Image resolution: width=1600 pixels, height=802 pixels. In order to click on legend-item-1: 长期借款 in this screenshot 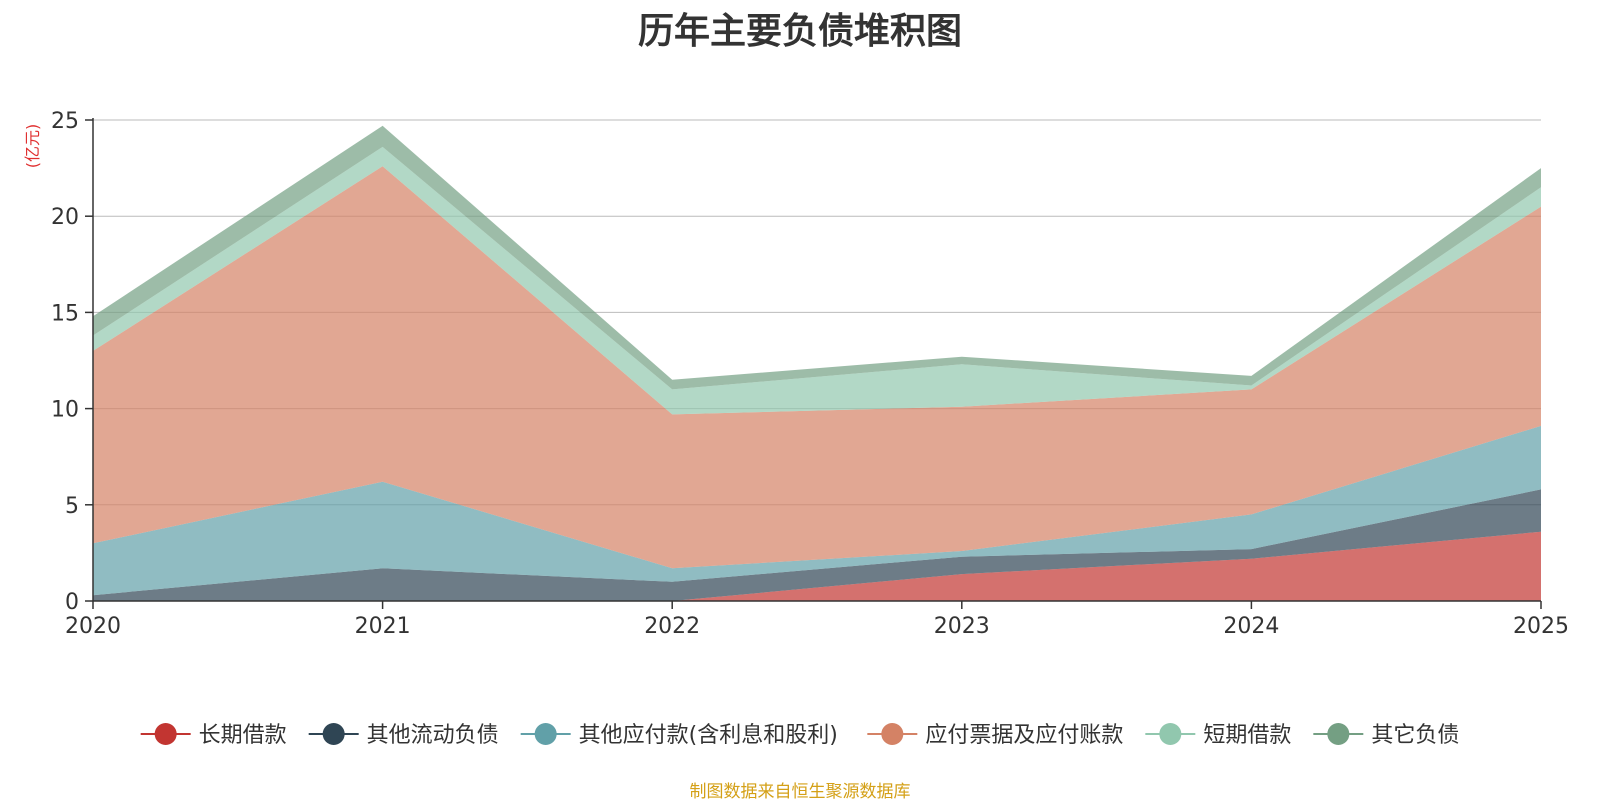, I will do `click(213, 735)`.